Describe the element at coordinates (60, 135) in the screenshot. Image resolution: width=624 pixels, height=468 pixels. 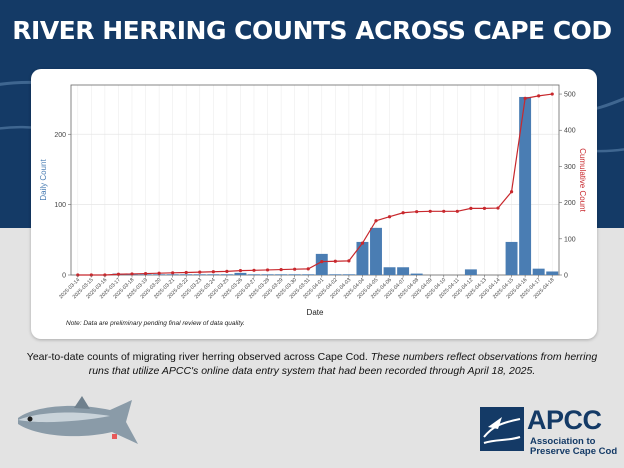
I see `left-tick-label: 200` at that location.